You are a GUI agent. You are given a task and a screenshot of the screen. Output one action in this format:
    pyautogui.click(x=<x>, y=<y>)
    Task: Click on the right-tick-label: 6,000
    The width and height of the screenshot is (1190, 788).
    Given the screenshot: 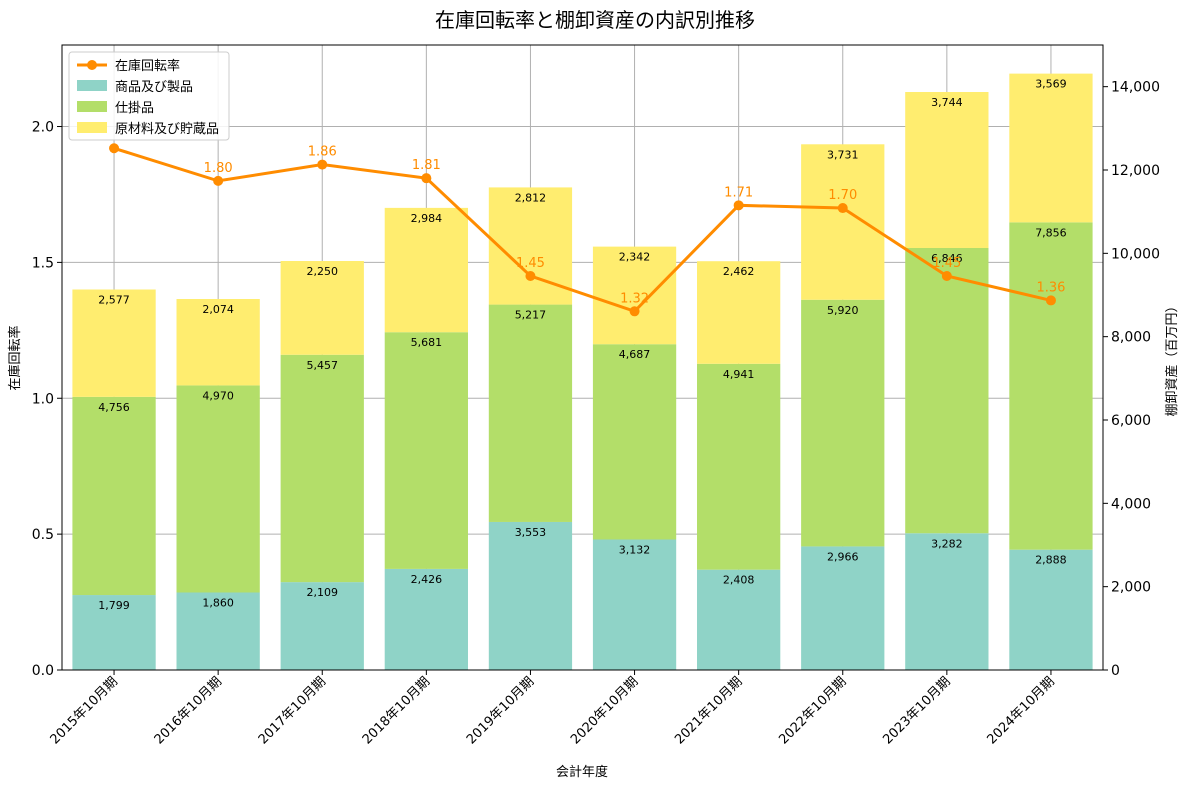 What is the action you would take?
    pyautogui.click(x=1131, y=421)
    